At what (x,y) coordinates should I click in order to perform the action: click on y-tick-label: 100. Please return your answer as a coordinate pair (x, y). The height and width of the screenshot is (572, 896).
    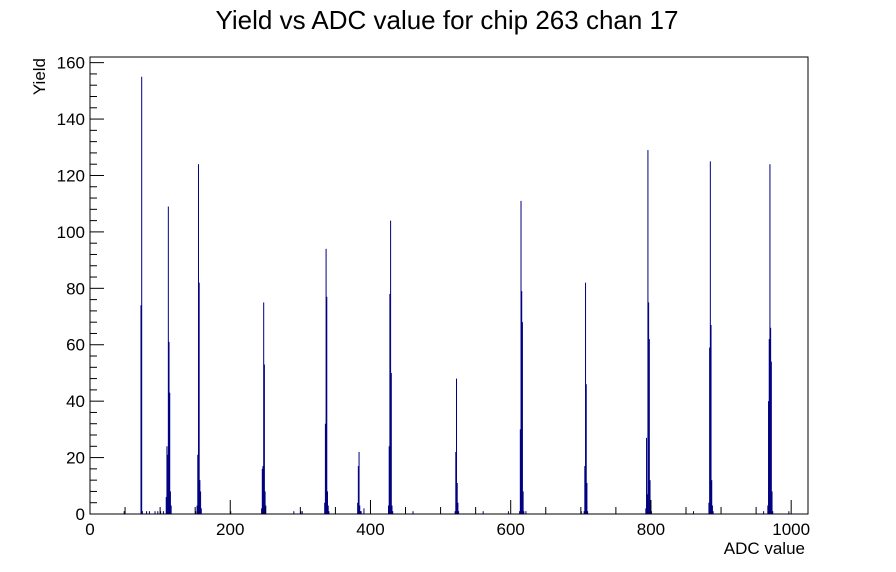
    Looking at the image, I should click on (71, 232).